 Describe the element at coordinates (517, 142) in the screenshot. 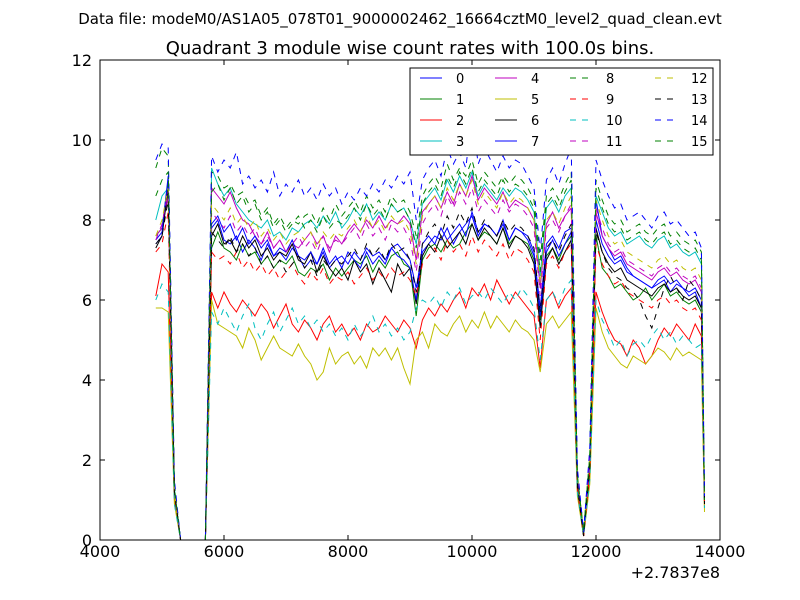

I see `legend-entry-7: 7` at that location.